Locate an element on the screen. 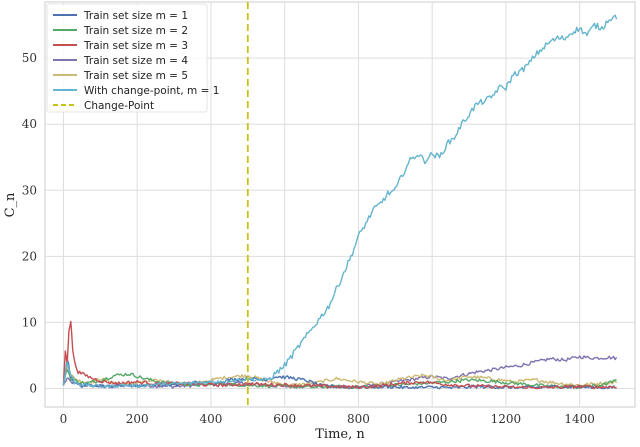  x-tick-label: 600 is located at coordinates (284, 419).